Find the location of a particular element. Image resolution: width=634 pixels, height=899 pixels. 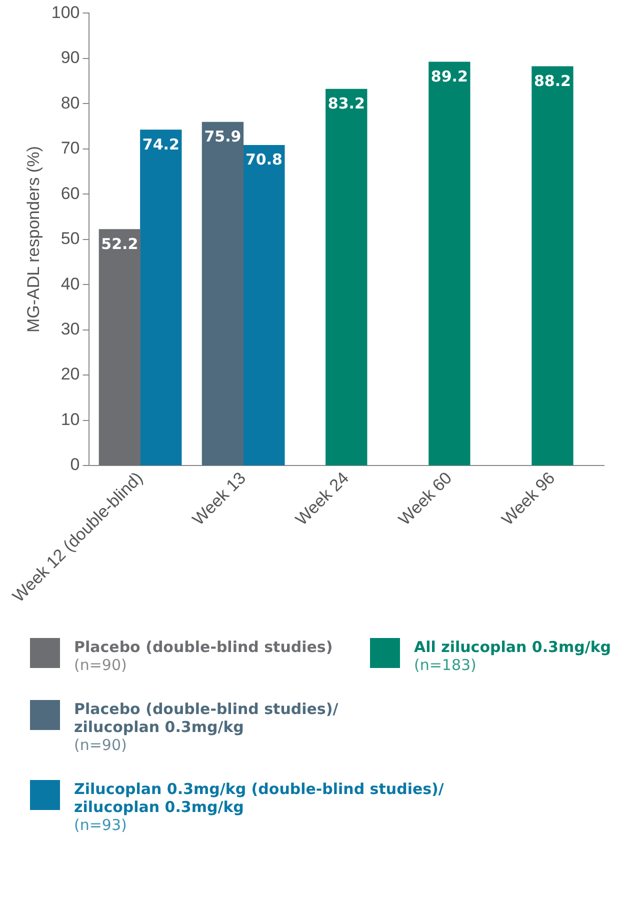

y-tick-label: 20 is located at coordinates (70, 374).